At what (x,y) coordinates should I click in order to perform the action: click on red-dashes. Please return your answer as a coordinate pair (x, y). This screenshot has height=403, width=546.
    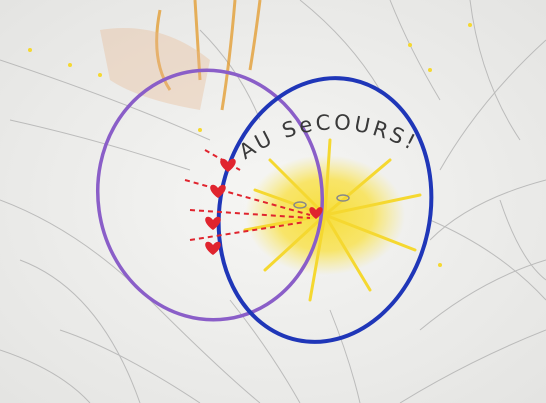
    Looking at the image, I should click on (247, 195).